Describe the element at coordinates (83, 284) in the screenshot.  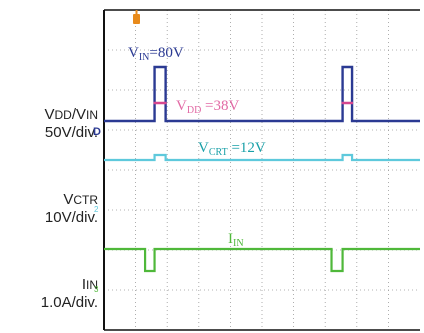
I see `ch3-main: I` at that location.